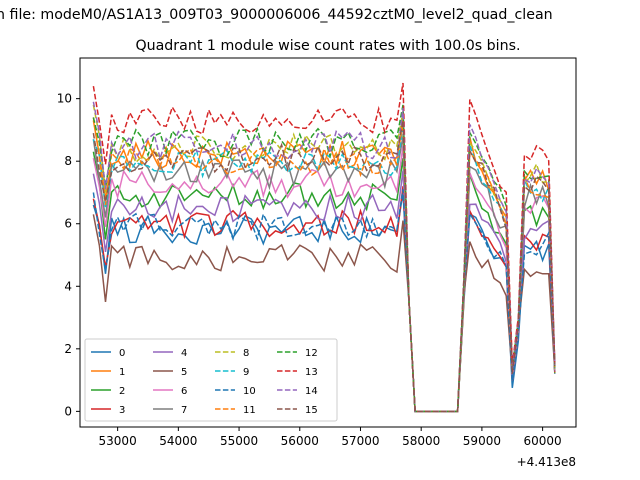 Image resolution: width=640 pixels, height=480 pixels. I want to click on legend-label-14: 14, so click(311, 391).